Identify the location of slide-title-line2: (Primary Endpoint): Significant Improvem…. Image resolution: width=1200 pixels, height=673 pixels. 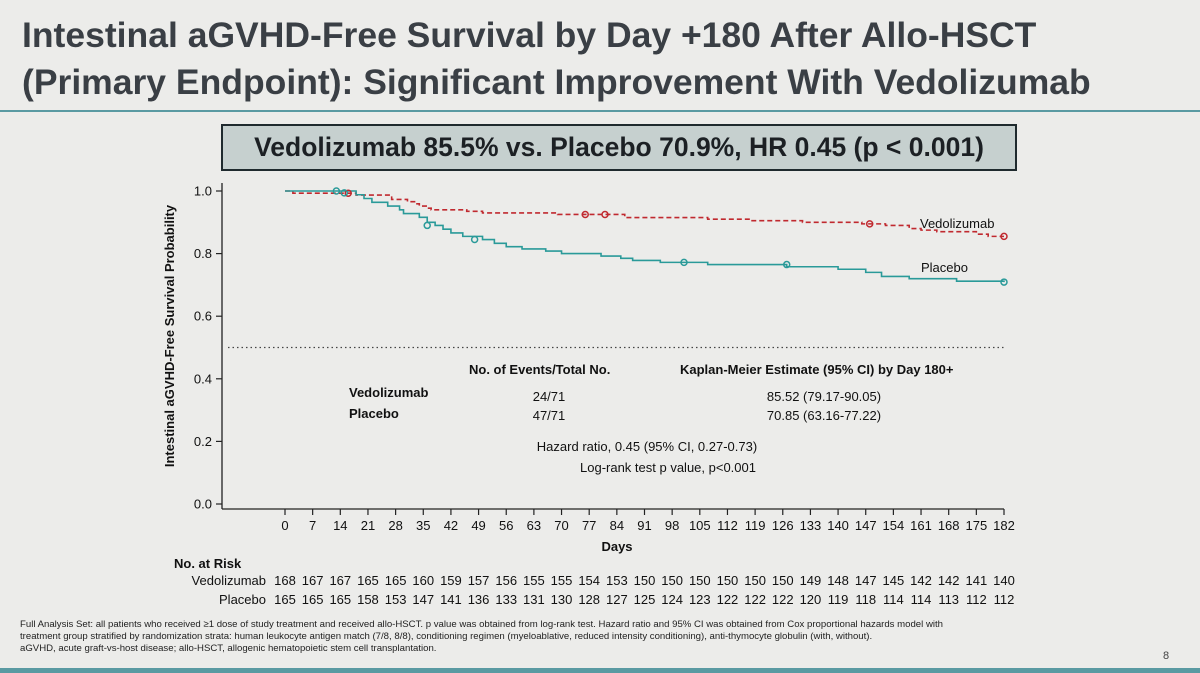
(556, 82).